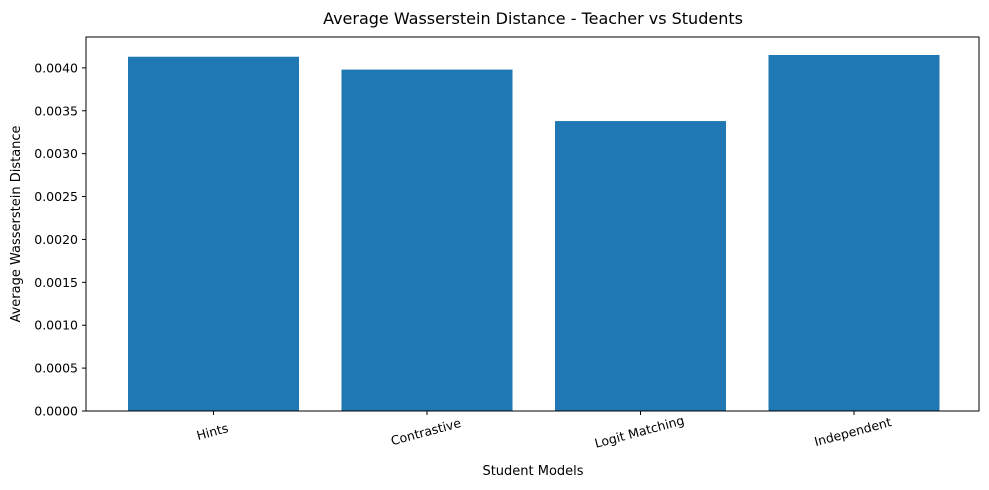 The width and height of the screenshot is (989, 490). Describe the element at coordinates (532, 471) in the screenshot. I see `x-axis-label: Student Models` at that location.